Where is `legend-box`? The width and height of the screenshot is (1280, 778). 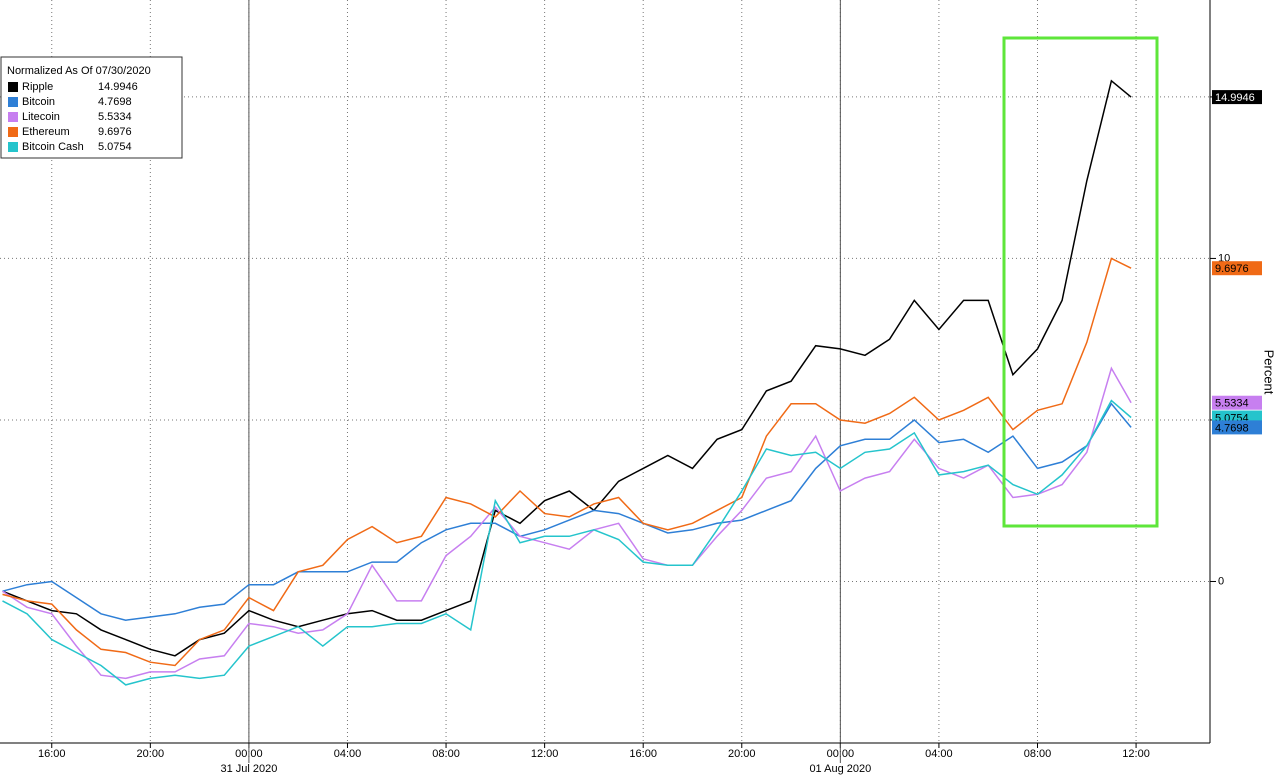 legend-box is located at coordinates (91, 107).